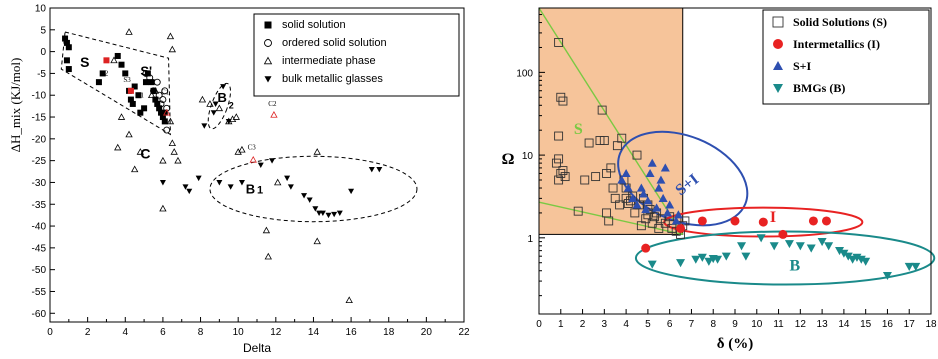 The image size is (938, 359). I want to click on x-tick-label: 8, so click(201, 332).